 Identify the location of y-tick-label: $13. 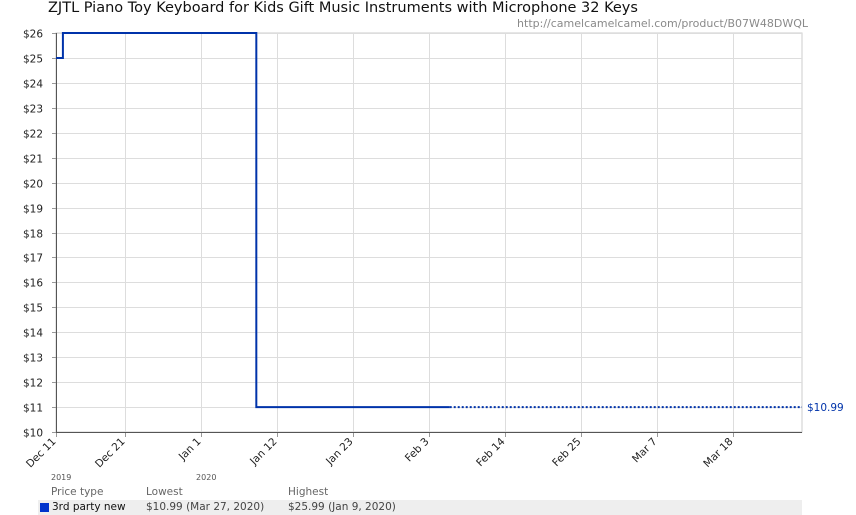
(33, 359).